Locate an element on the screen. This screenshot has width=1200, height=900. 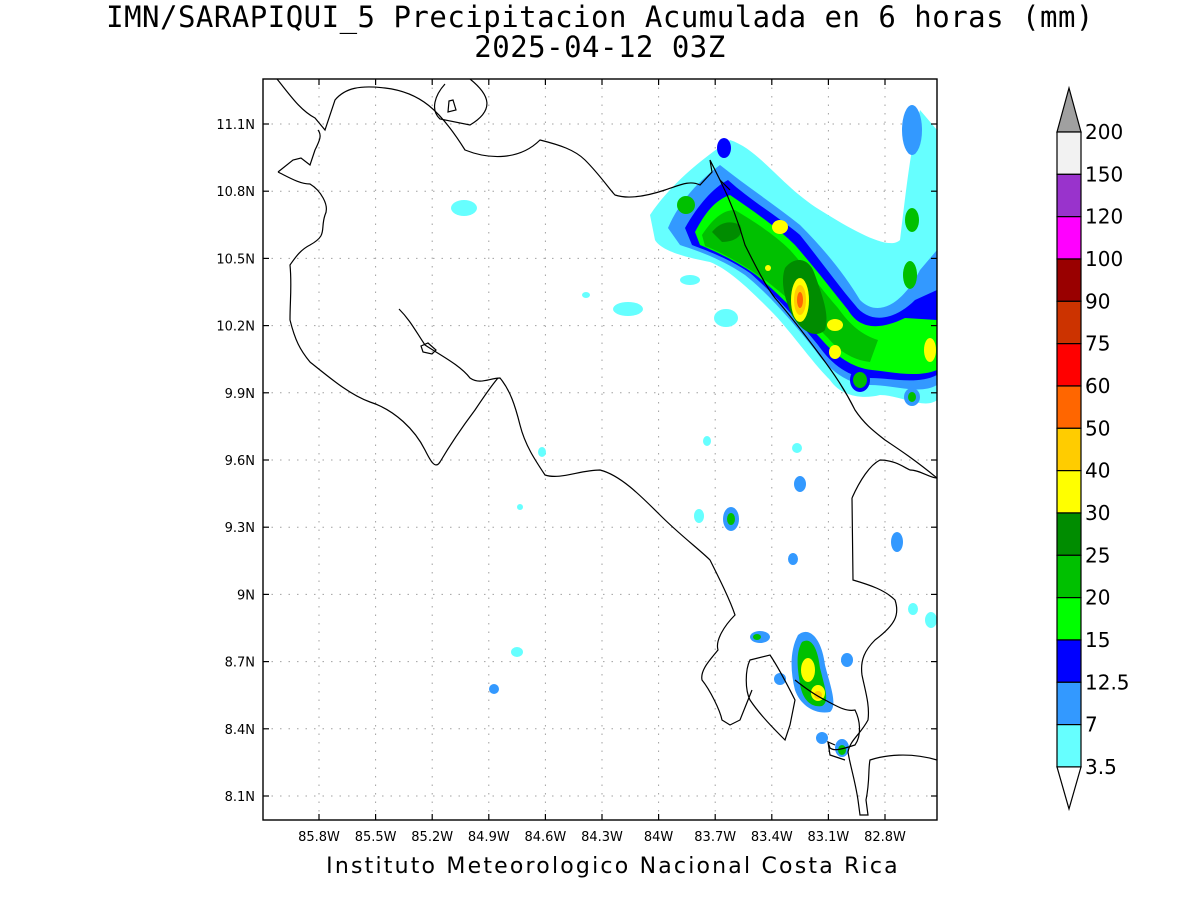
nicoya-gulf is located at coordinates (575, 517).